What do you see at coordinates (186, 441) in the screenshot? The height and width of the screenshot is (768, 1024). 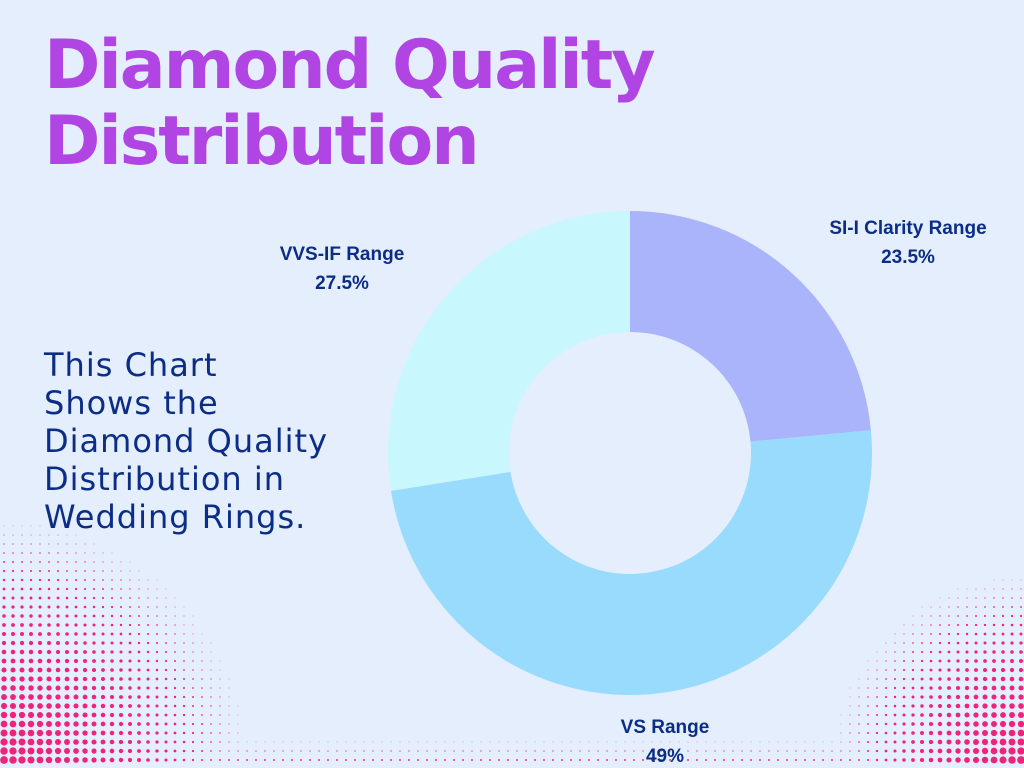 I see `description-line-3: Diamond Quality` at bounding box center [186, 441].